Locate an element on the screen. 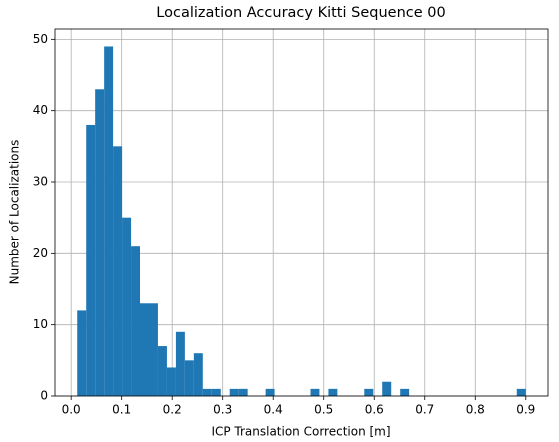 Image resolution: width=559 pixels, height=442 pixels. x-tick-label: 0.8 is located at coordinates (475, 410).